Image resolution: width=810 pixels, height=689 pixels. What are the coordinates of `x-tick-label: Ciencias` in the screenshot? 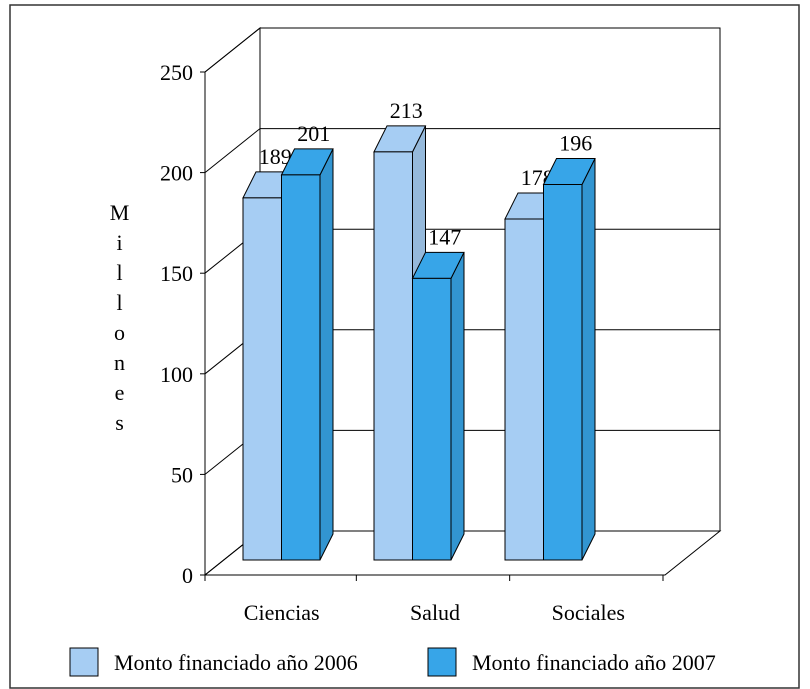 It's located at (282, 612).